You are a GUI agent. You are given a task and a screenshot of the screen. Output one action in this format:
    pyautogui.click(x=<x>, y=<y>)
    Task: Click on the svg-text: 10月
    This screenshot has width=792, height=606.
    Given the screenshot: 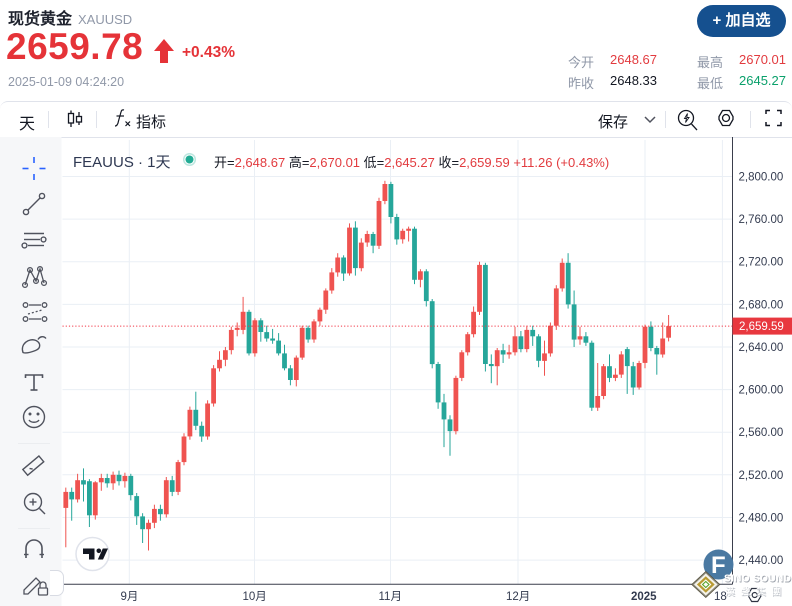 What is the action you would take?
    pyautogui.click(x=255, y=597)
    